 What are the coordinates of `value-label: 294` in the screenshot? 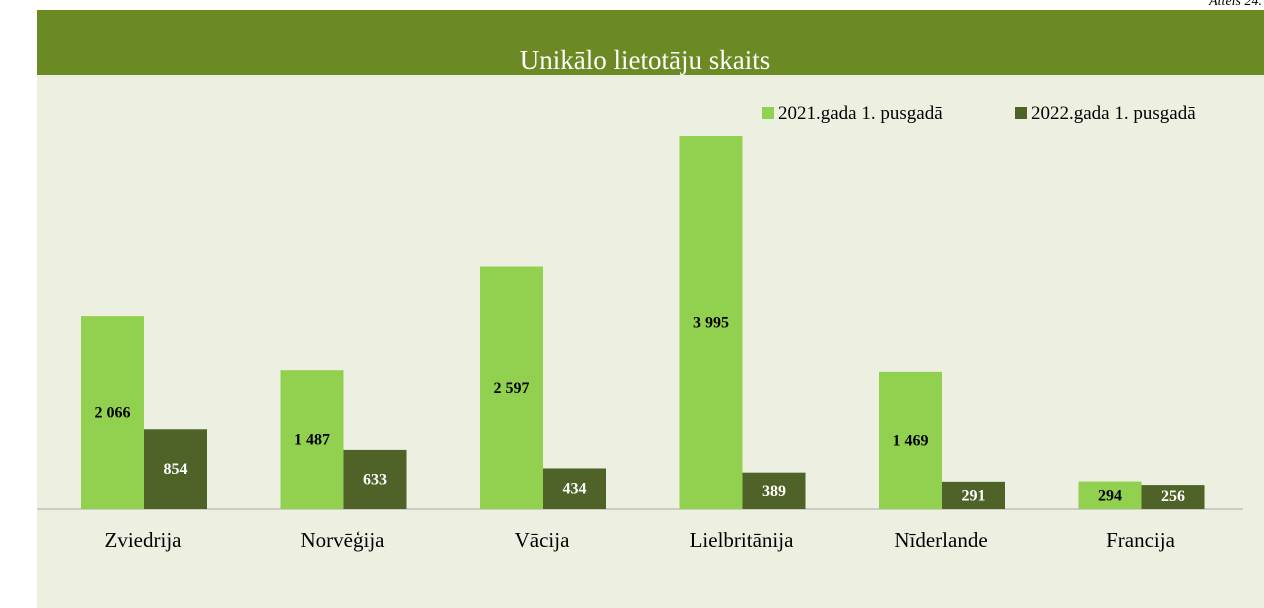 It's located at (1110, 495).